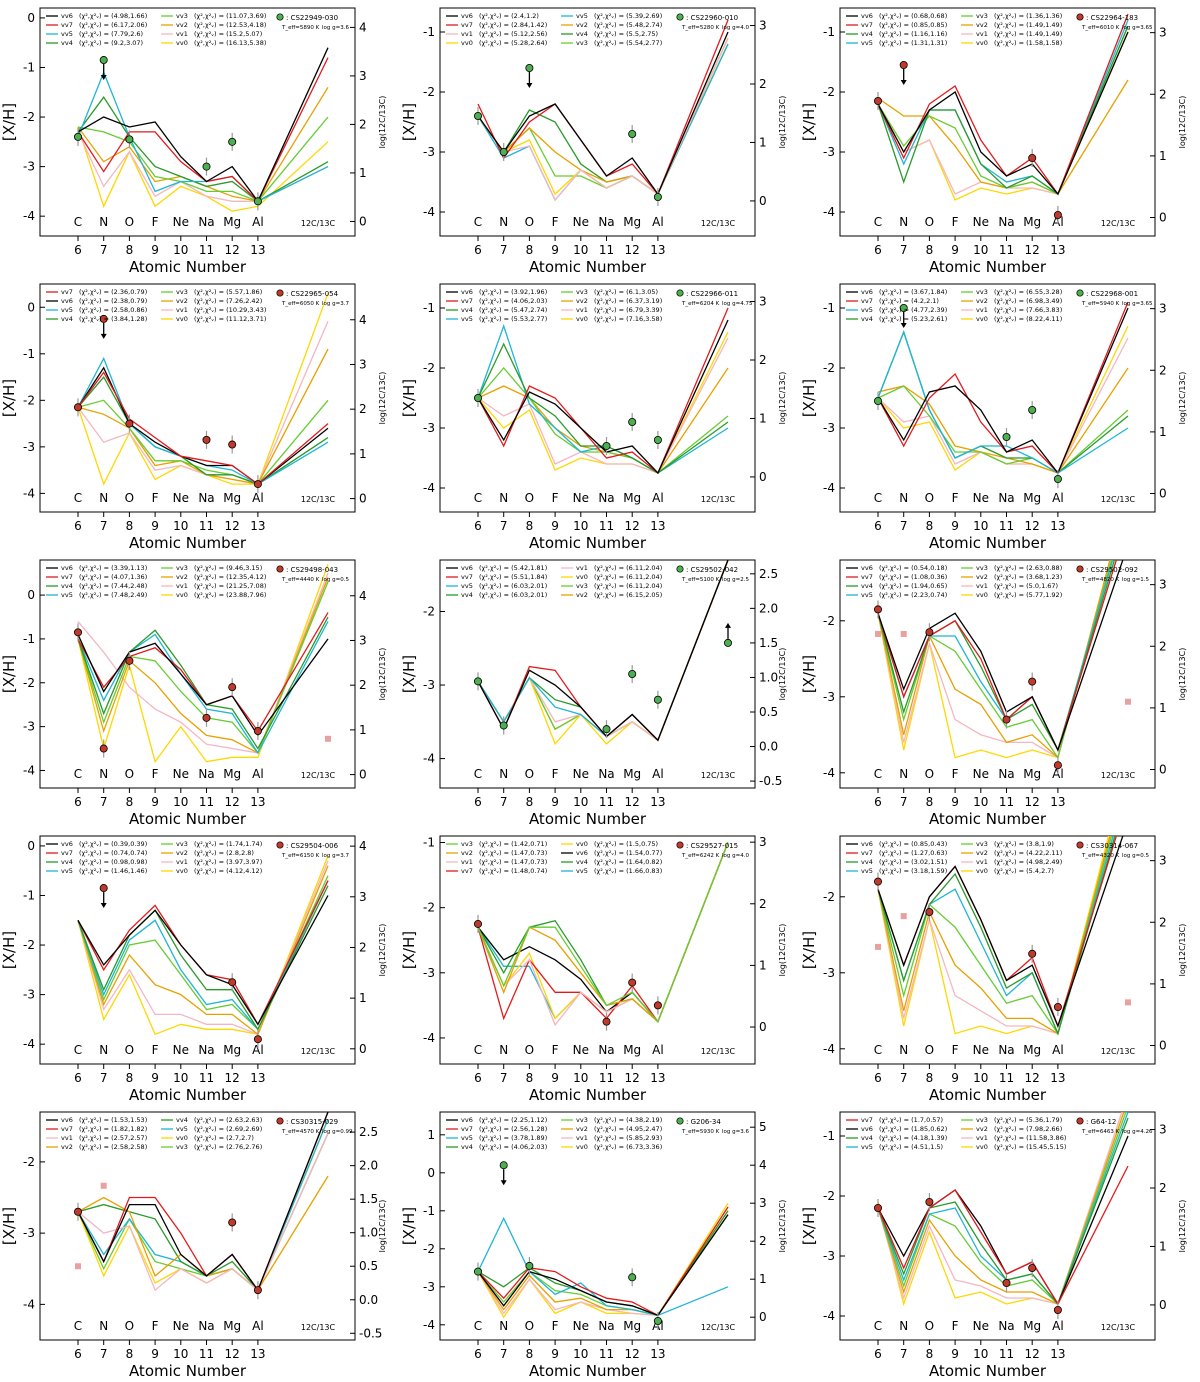  Describe the element at coordinates (113, 595) in the screenshot. I see `legend-chi-vv5: (χ²,χ²ᵥ) = (7.48,2.49)` at that location.